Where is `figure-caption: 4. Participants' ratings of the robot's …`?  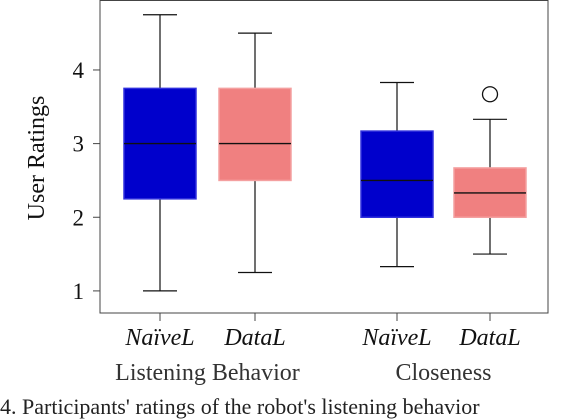
figure-caption: 4. Participants' ratings of the robot's … is located at coordinates (240, 406).